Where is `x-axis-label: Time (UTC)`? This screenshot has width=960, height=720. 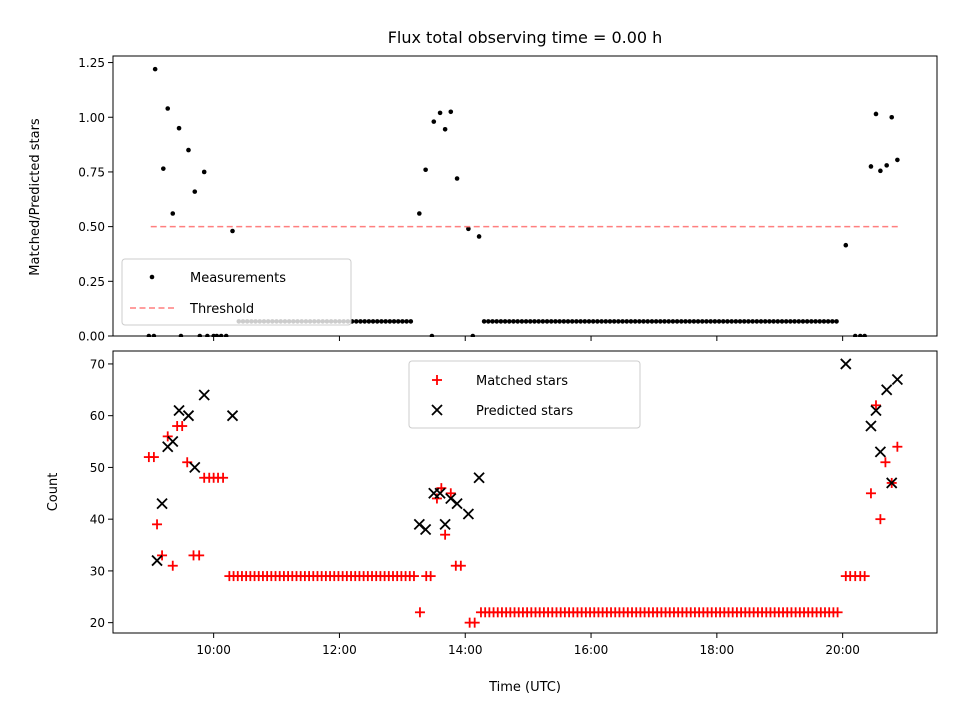 x-axis-label: Time (UTC) is located at coordinates (524, 687).